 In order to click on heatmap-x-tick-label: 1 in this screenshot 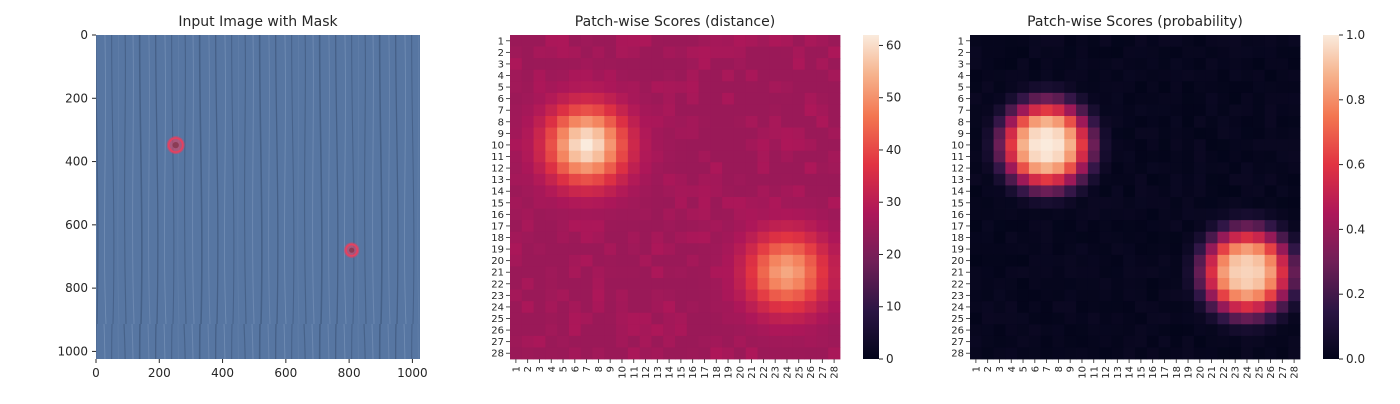, I will do `click(516, 369)`.